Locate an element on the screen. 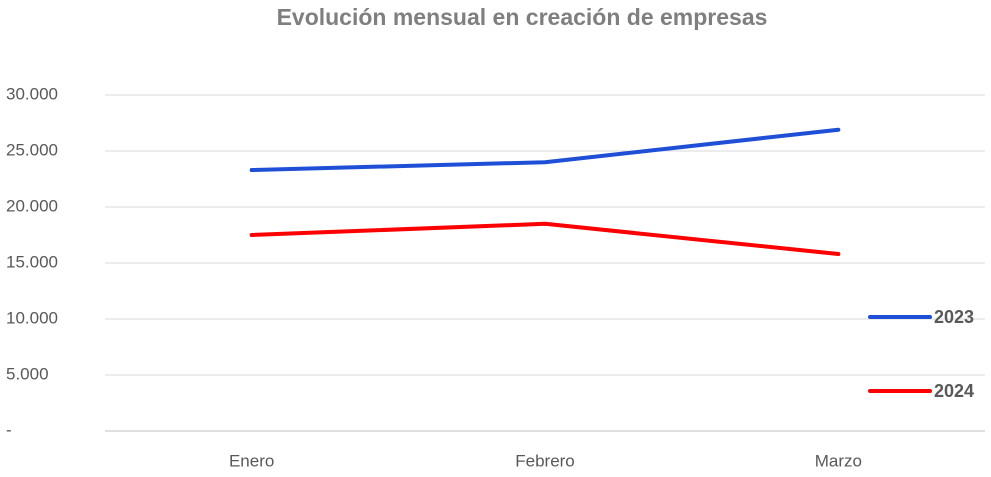 Image resolution: width=991 pixels, height=477 pixels. y-tick-label: - is located at coordinates (9, 429).